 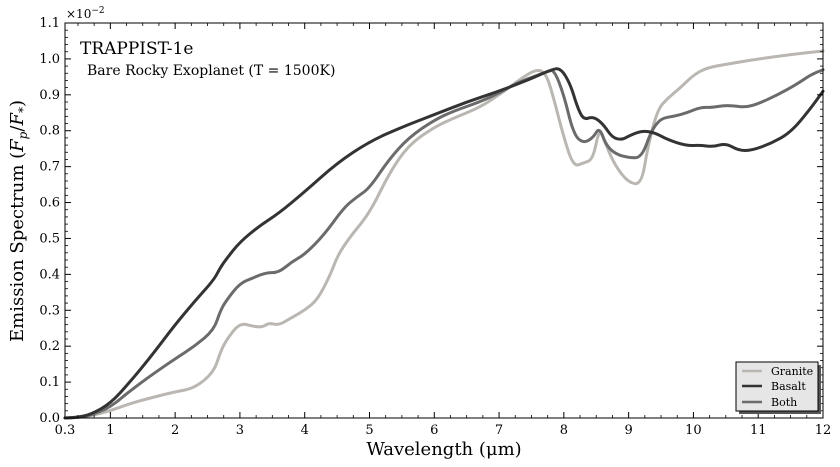 I want to click on y-axis-label-fstar: F, so click(x=17, y=119).